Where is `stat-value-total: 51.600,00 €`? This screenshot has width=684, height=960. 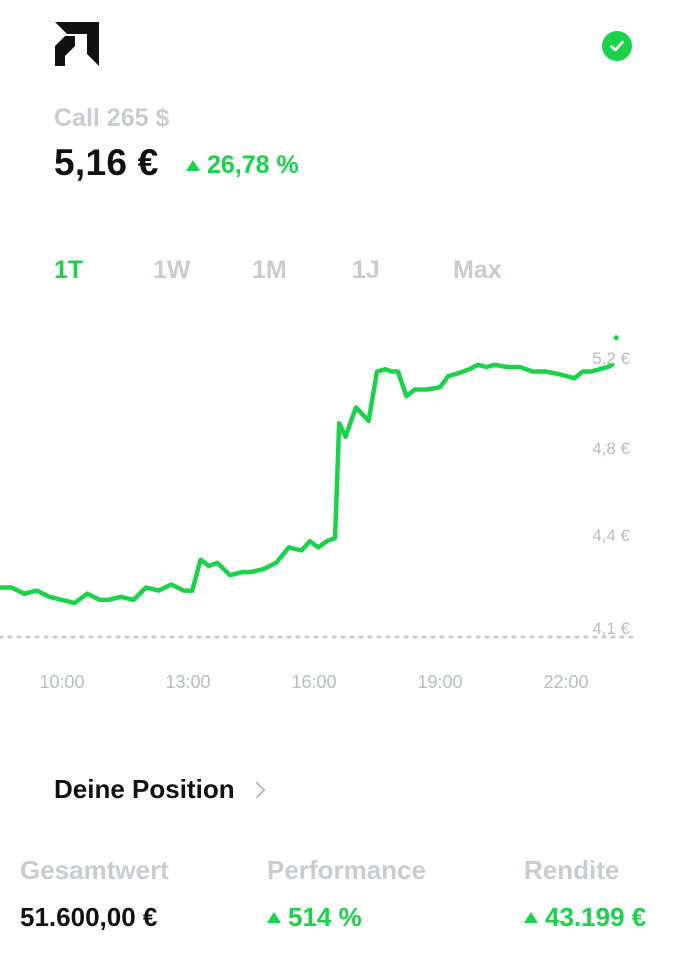 stat-value-total: 51.600,00 € is located at coordinates (88, 917).